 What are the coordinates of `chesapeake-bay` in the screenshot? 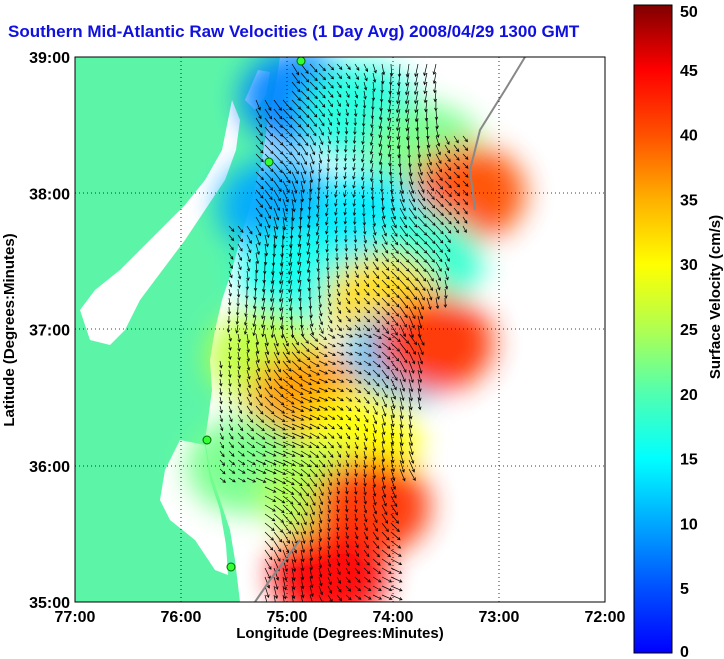 It's located at (160, 222).